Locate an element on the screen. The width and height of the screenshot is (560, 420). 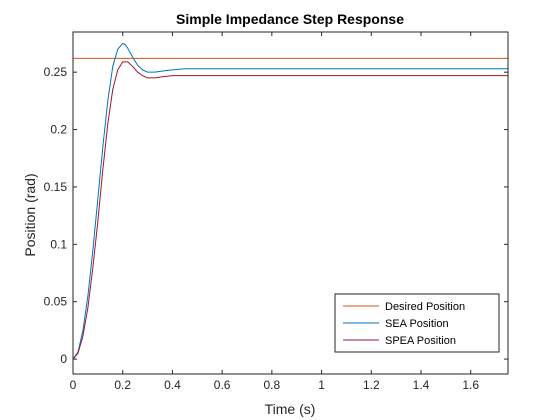
y-axis-label: Position (rad) is located at coordinates (30, 214).